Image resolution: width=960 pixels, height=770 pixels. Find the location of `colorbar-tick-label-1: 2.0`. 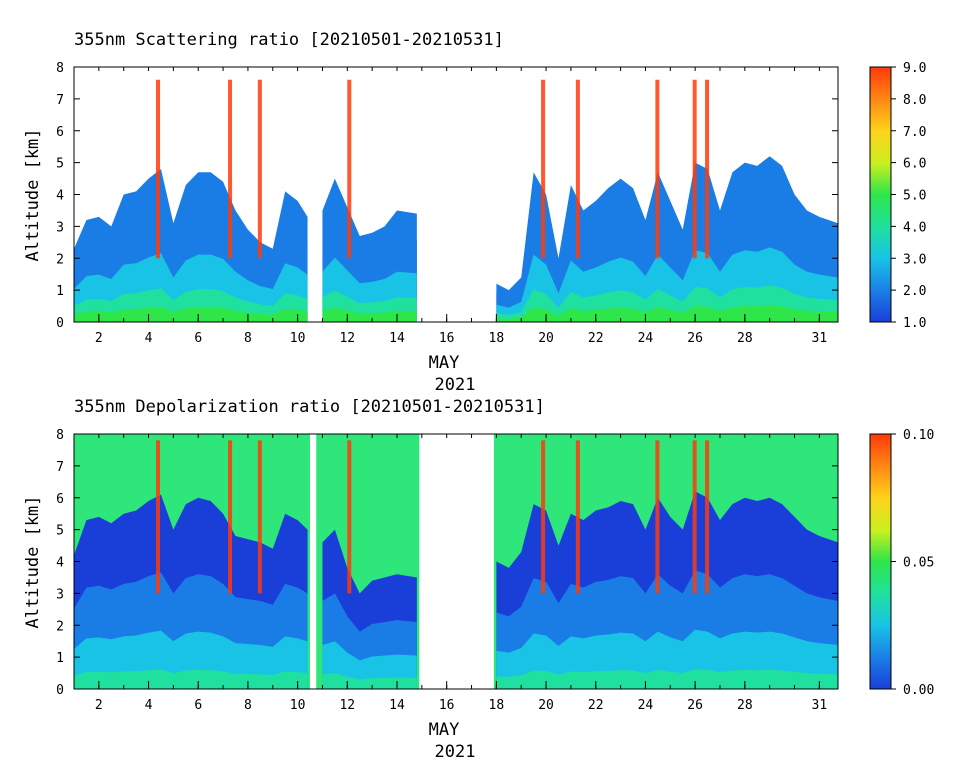

colorbar-tick-label-1: 2.0 is located at coordinates (914, 291).